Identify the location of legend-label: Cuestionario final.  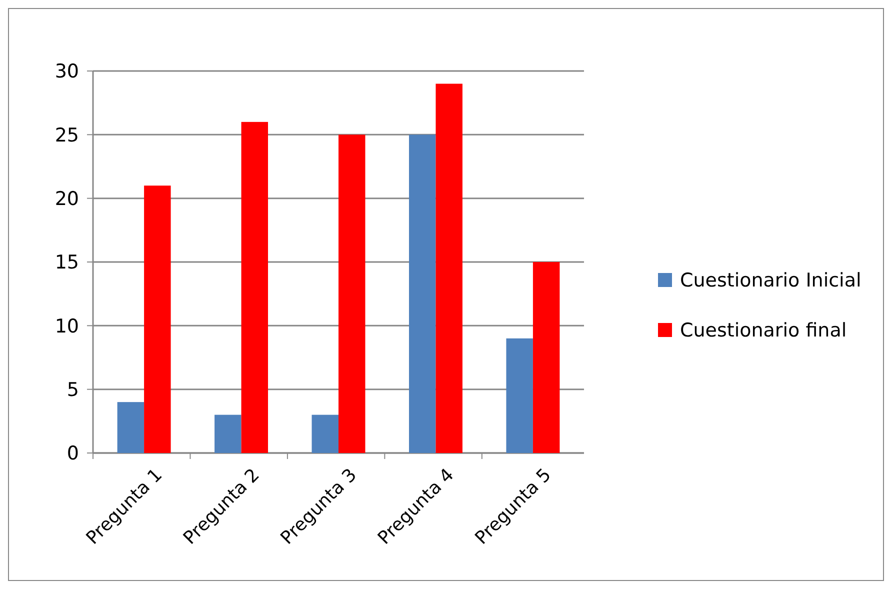
(763, 331).